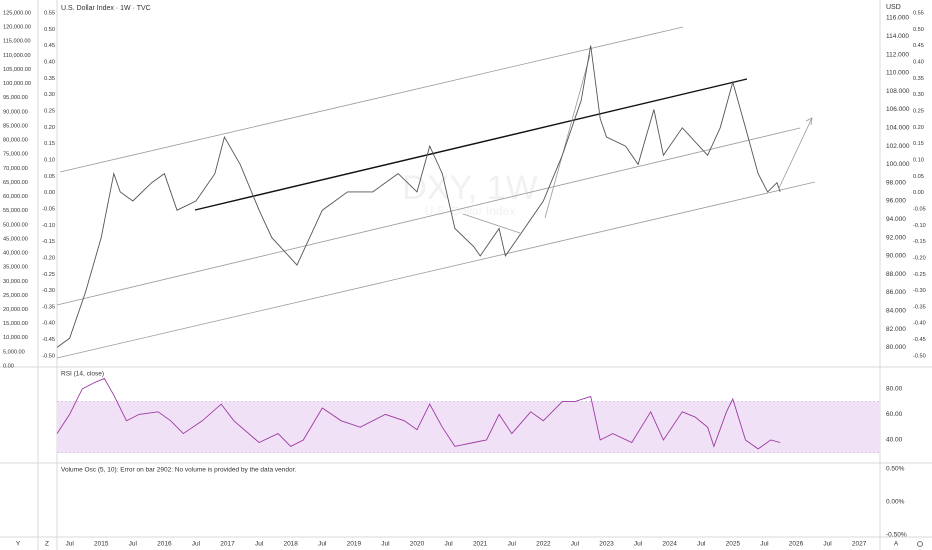 The height and width of the screenshot is (550, 932). I want to click on left-tick-label: 95,000.00, so click(15, 98).